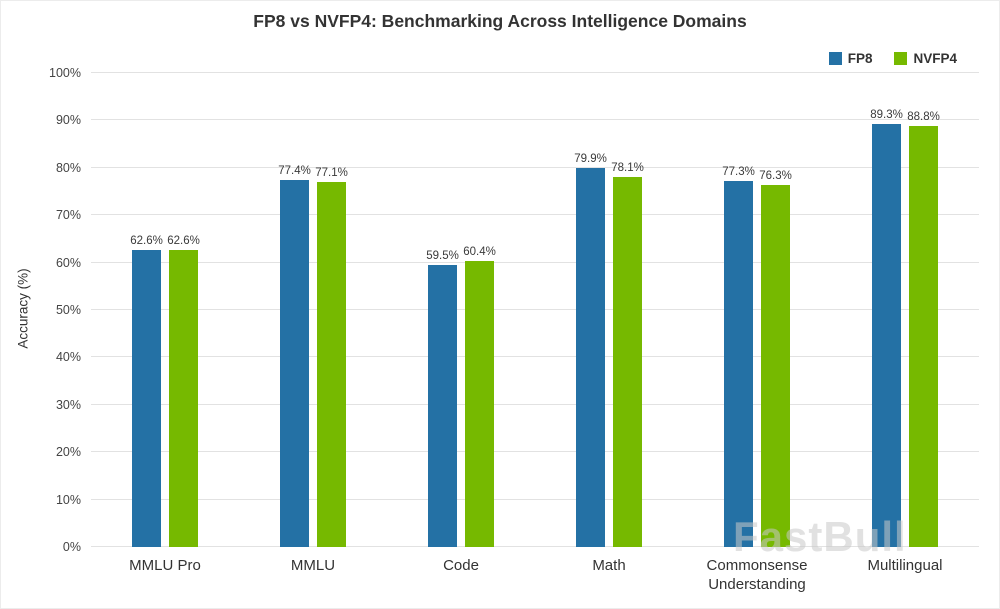 Image resolution: width=1000 pixels, height=609 pixels. I want to click on bar-group-code: 59.5% 60.4%, so click(461, 310).